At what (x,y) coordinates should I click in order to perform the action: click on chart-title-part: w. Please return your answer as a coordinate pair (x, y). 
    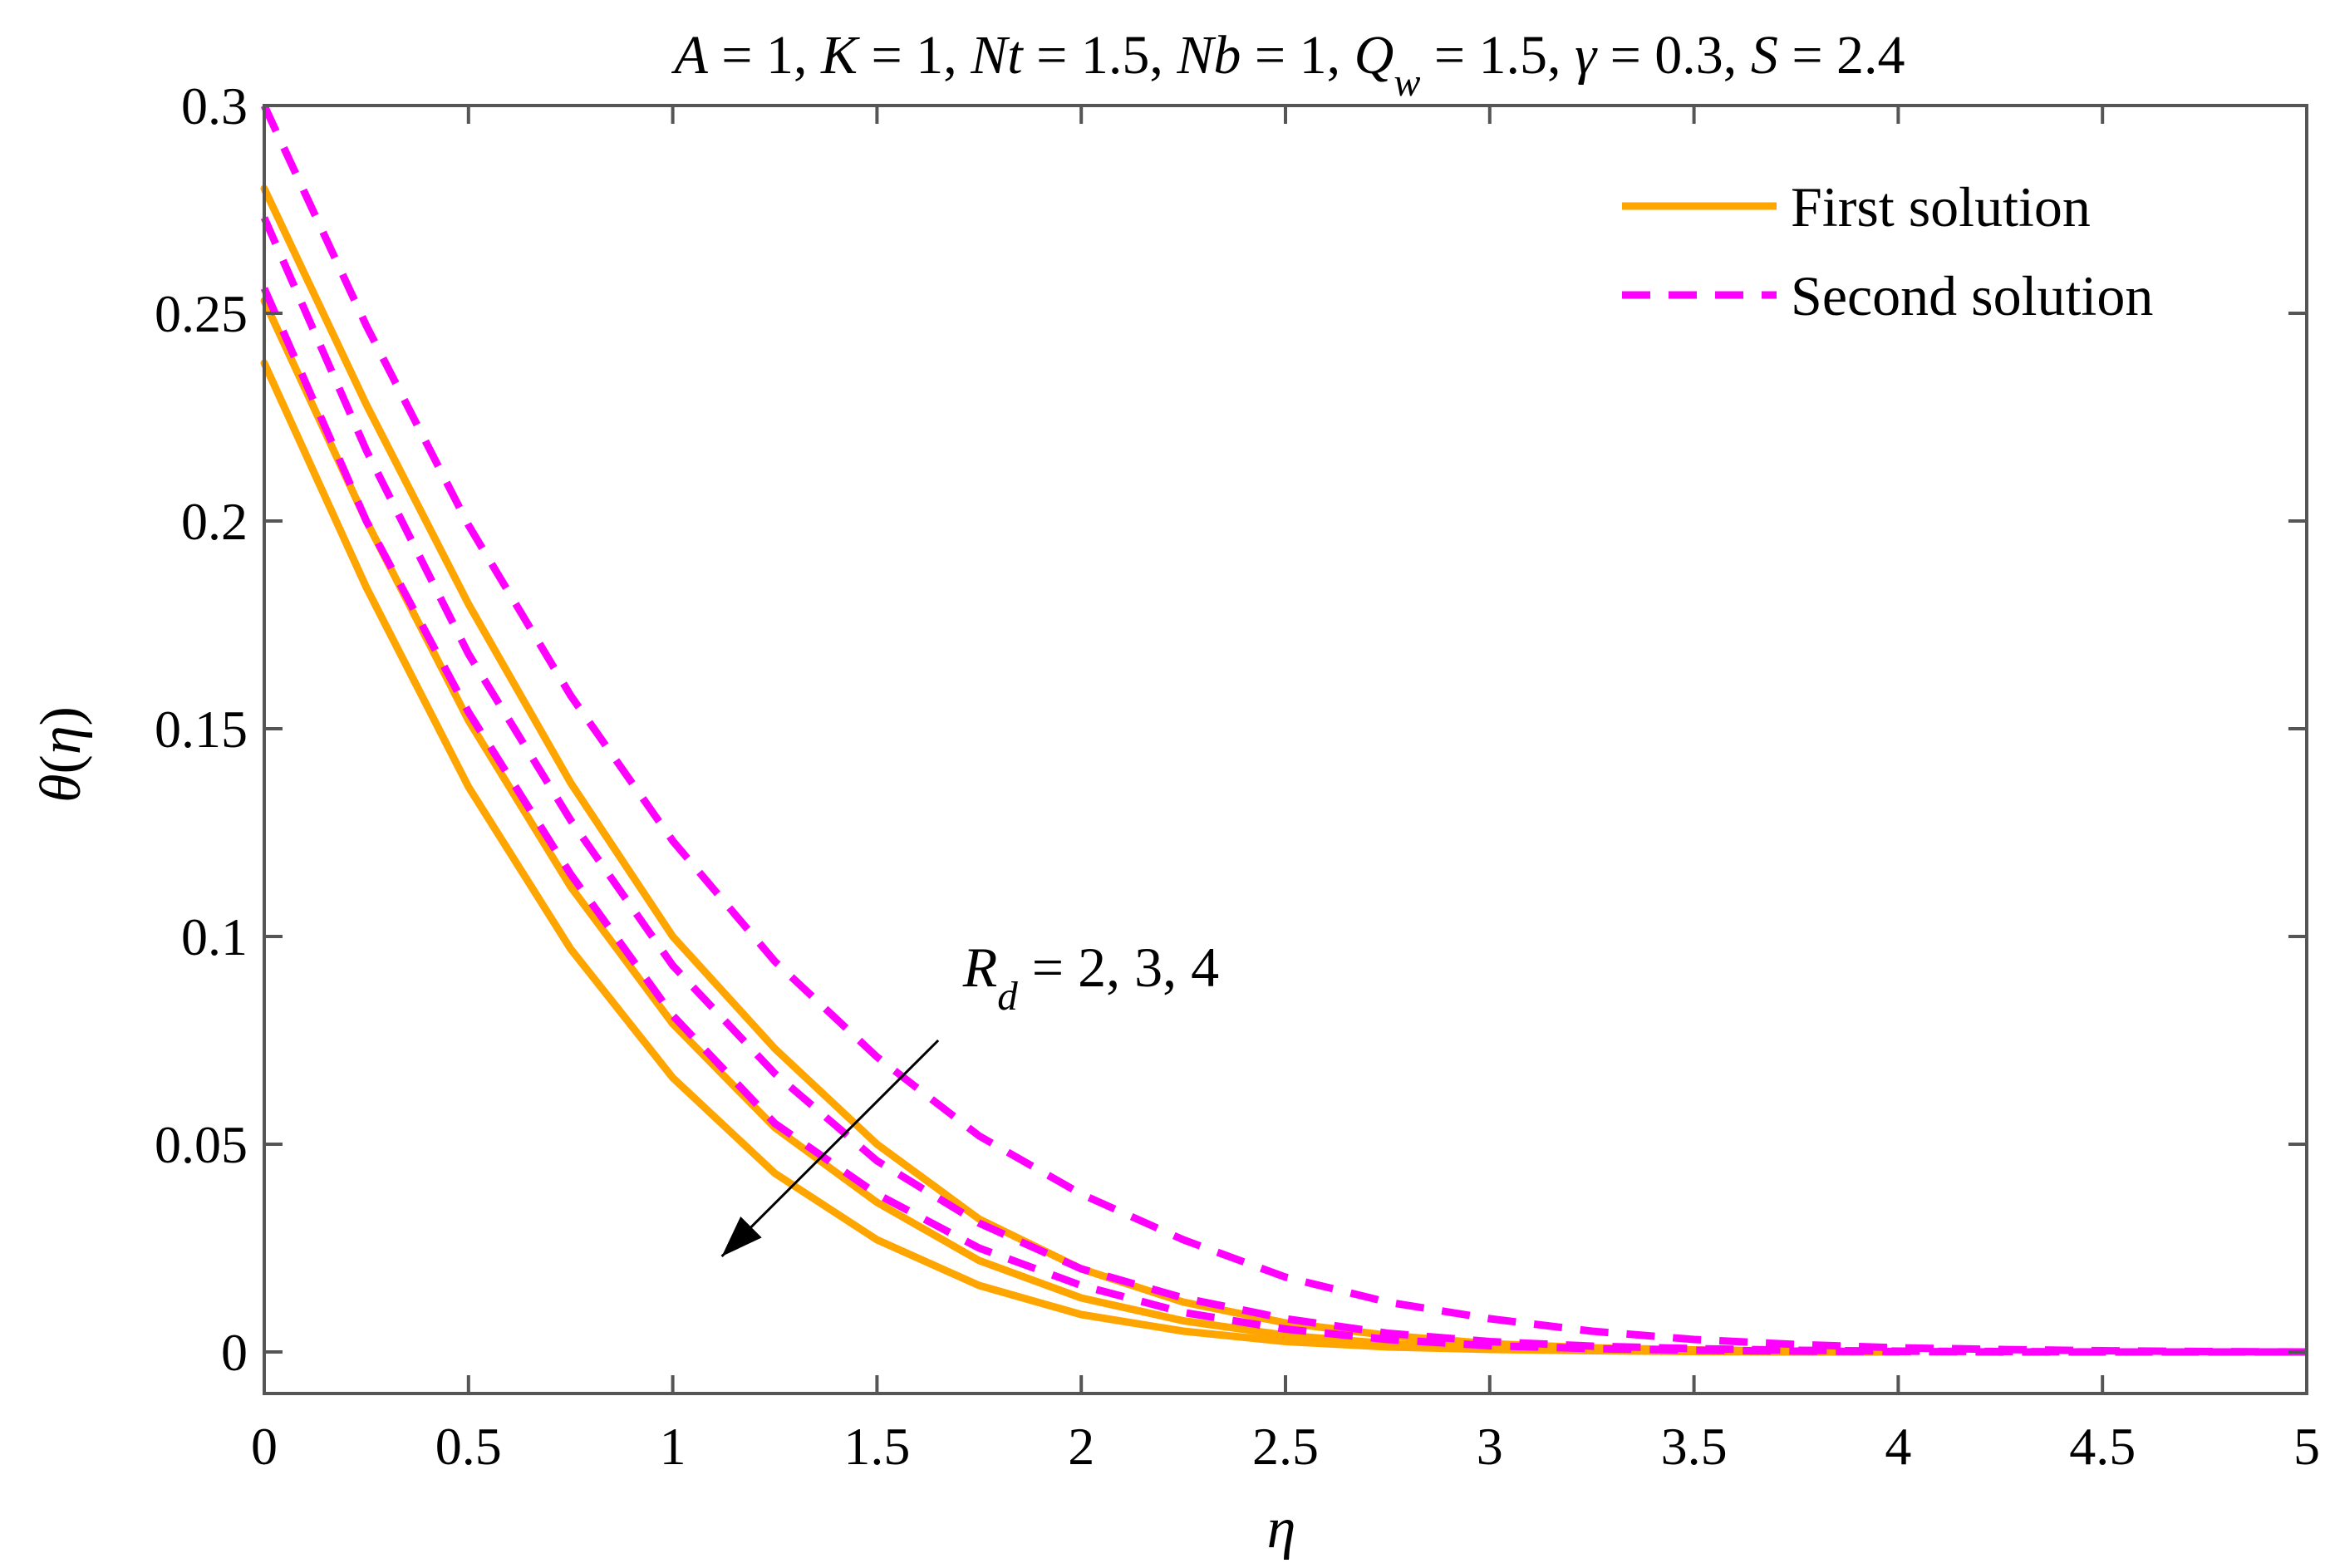
    Looking at the image, I should click on (1407, 83).